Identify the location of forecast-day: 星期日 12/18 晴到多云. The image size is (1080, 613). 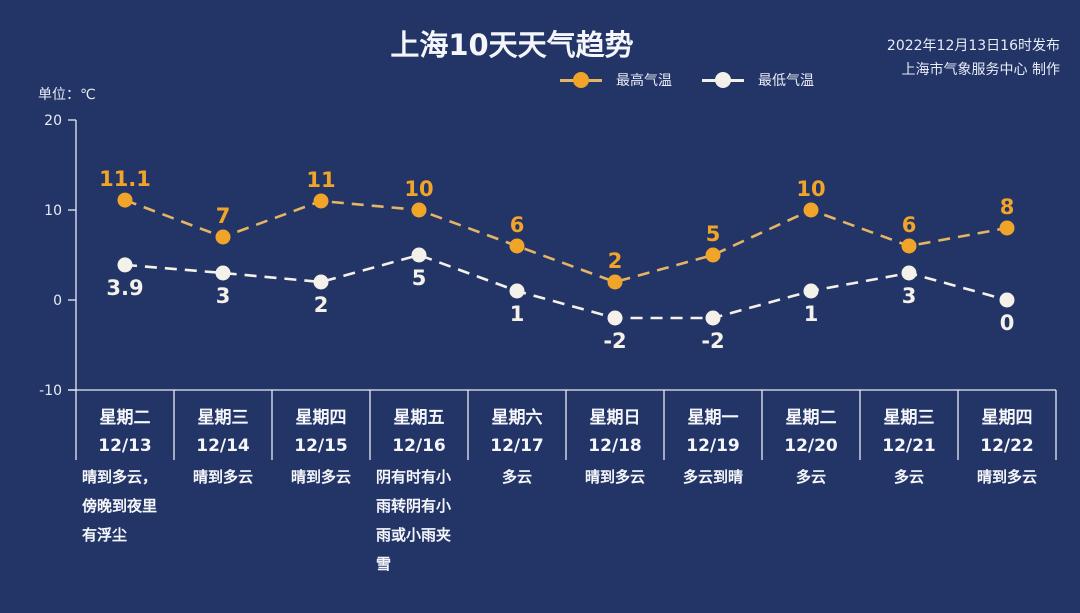
(615, 484).